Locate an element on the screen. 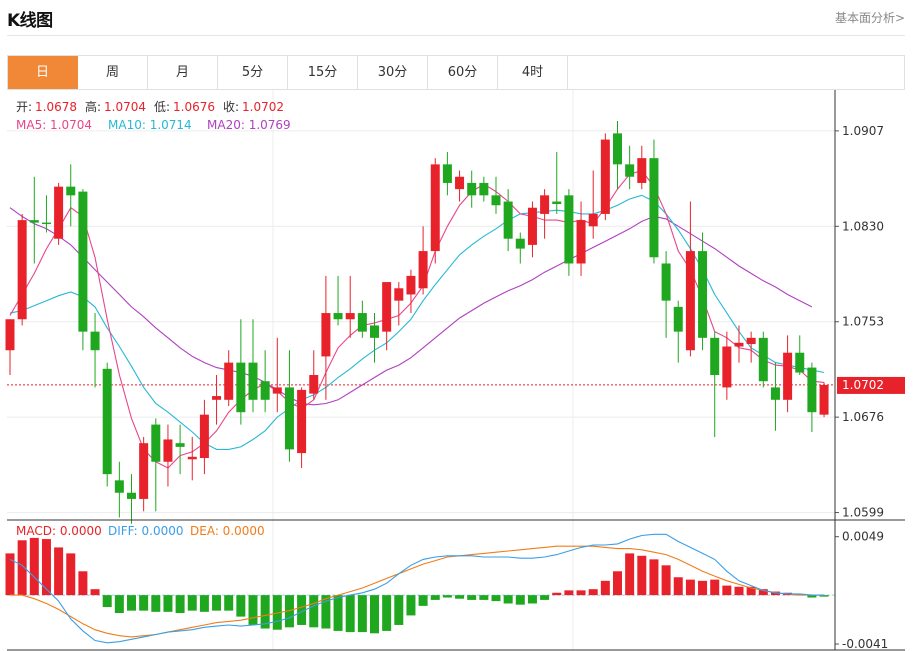  tab-week: 周 is located at coordinates (113, 72).